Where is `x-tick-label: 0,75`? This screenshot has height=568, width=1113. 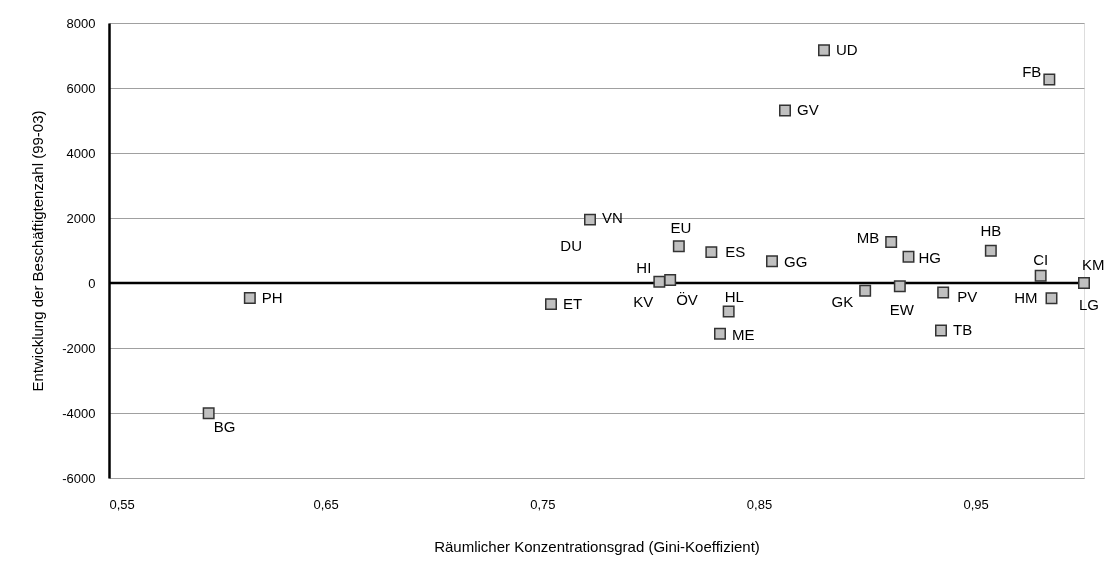
x-tick-label: 0,75 is located at coordinates (543, 504).